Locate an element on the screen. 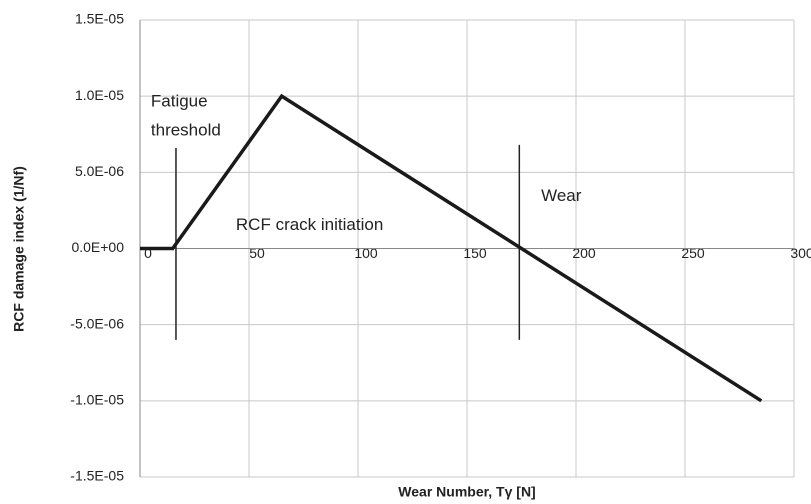 Image resolution: width=811 pixels, height=504 pixels. x-tick-label: 150 is located at coordinates (475, 253).